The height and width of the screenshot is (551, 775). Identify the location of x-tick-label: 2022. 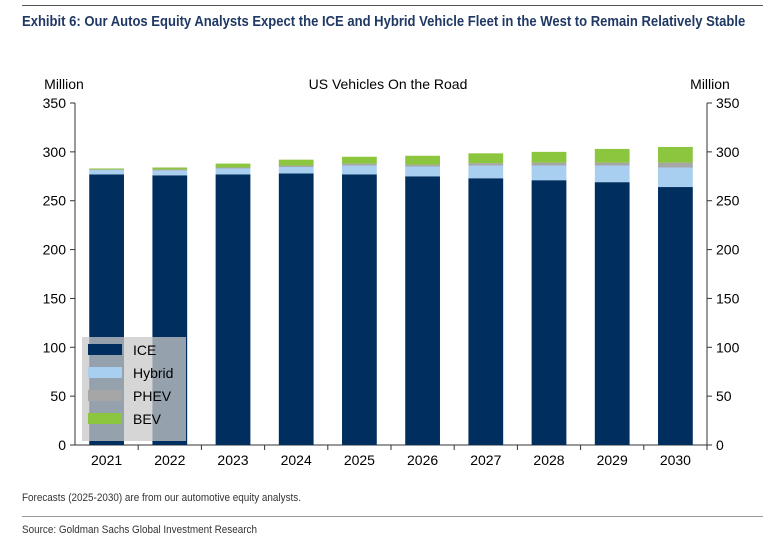
(169, 460).